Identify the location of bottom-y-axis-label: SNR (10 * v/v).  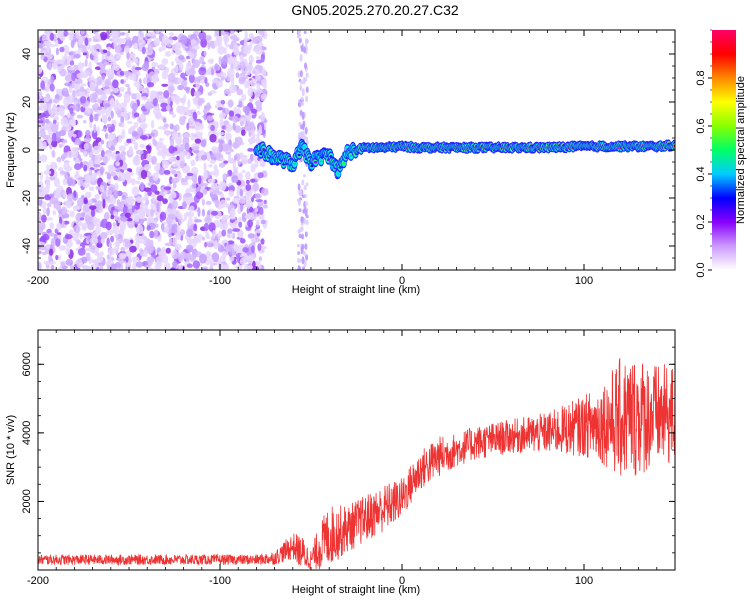
(11, 450).